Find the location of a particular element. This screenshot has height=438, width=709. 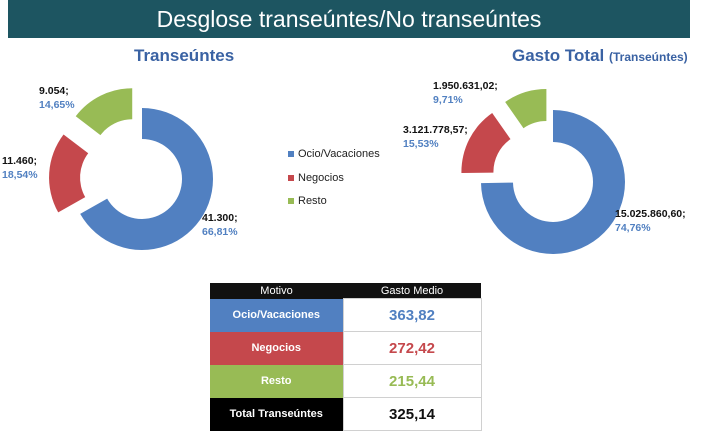

percent-label-resto: 14,65% is located at coordinates (57, 105).